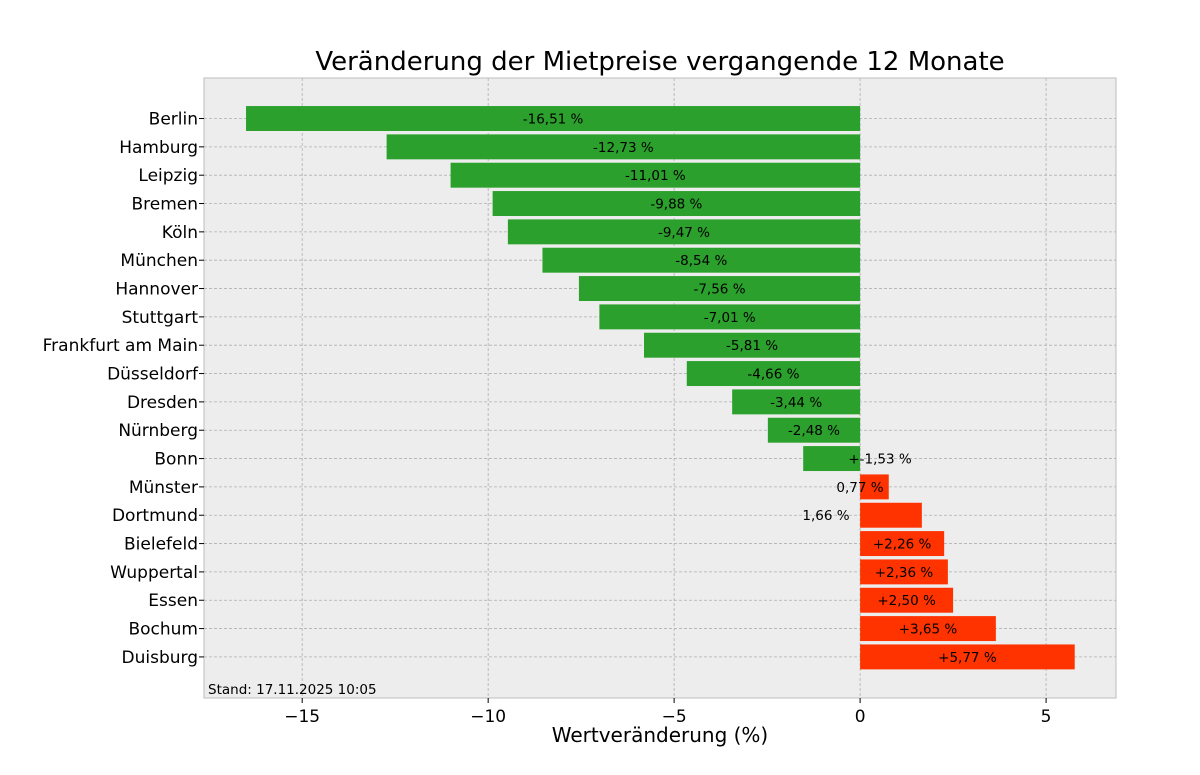 This screenshot has height=775, width=1200. What do you see at coordinates (825, 516) in the screenshot?
I see `bar-value-label: 1,66 %` at bounding box center [825, 516].